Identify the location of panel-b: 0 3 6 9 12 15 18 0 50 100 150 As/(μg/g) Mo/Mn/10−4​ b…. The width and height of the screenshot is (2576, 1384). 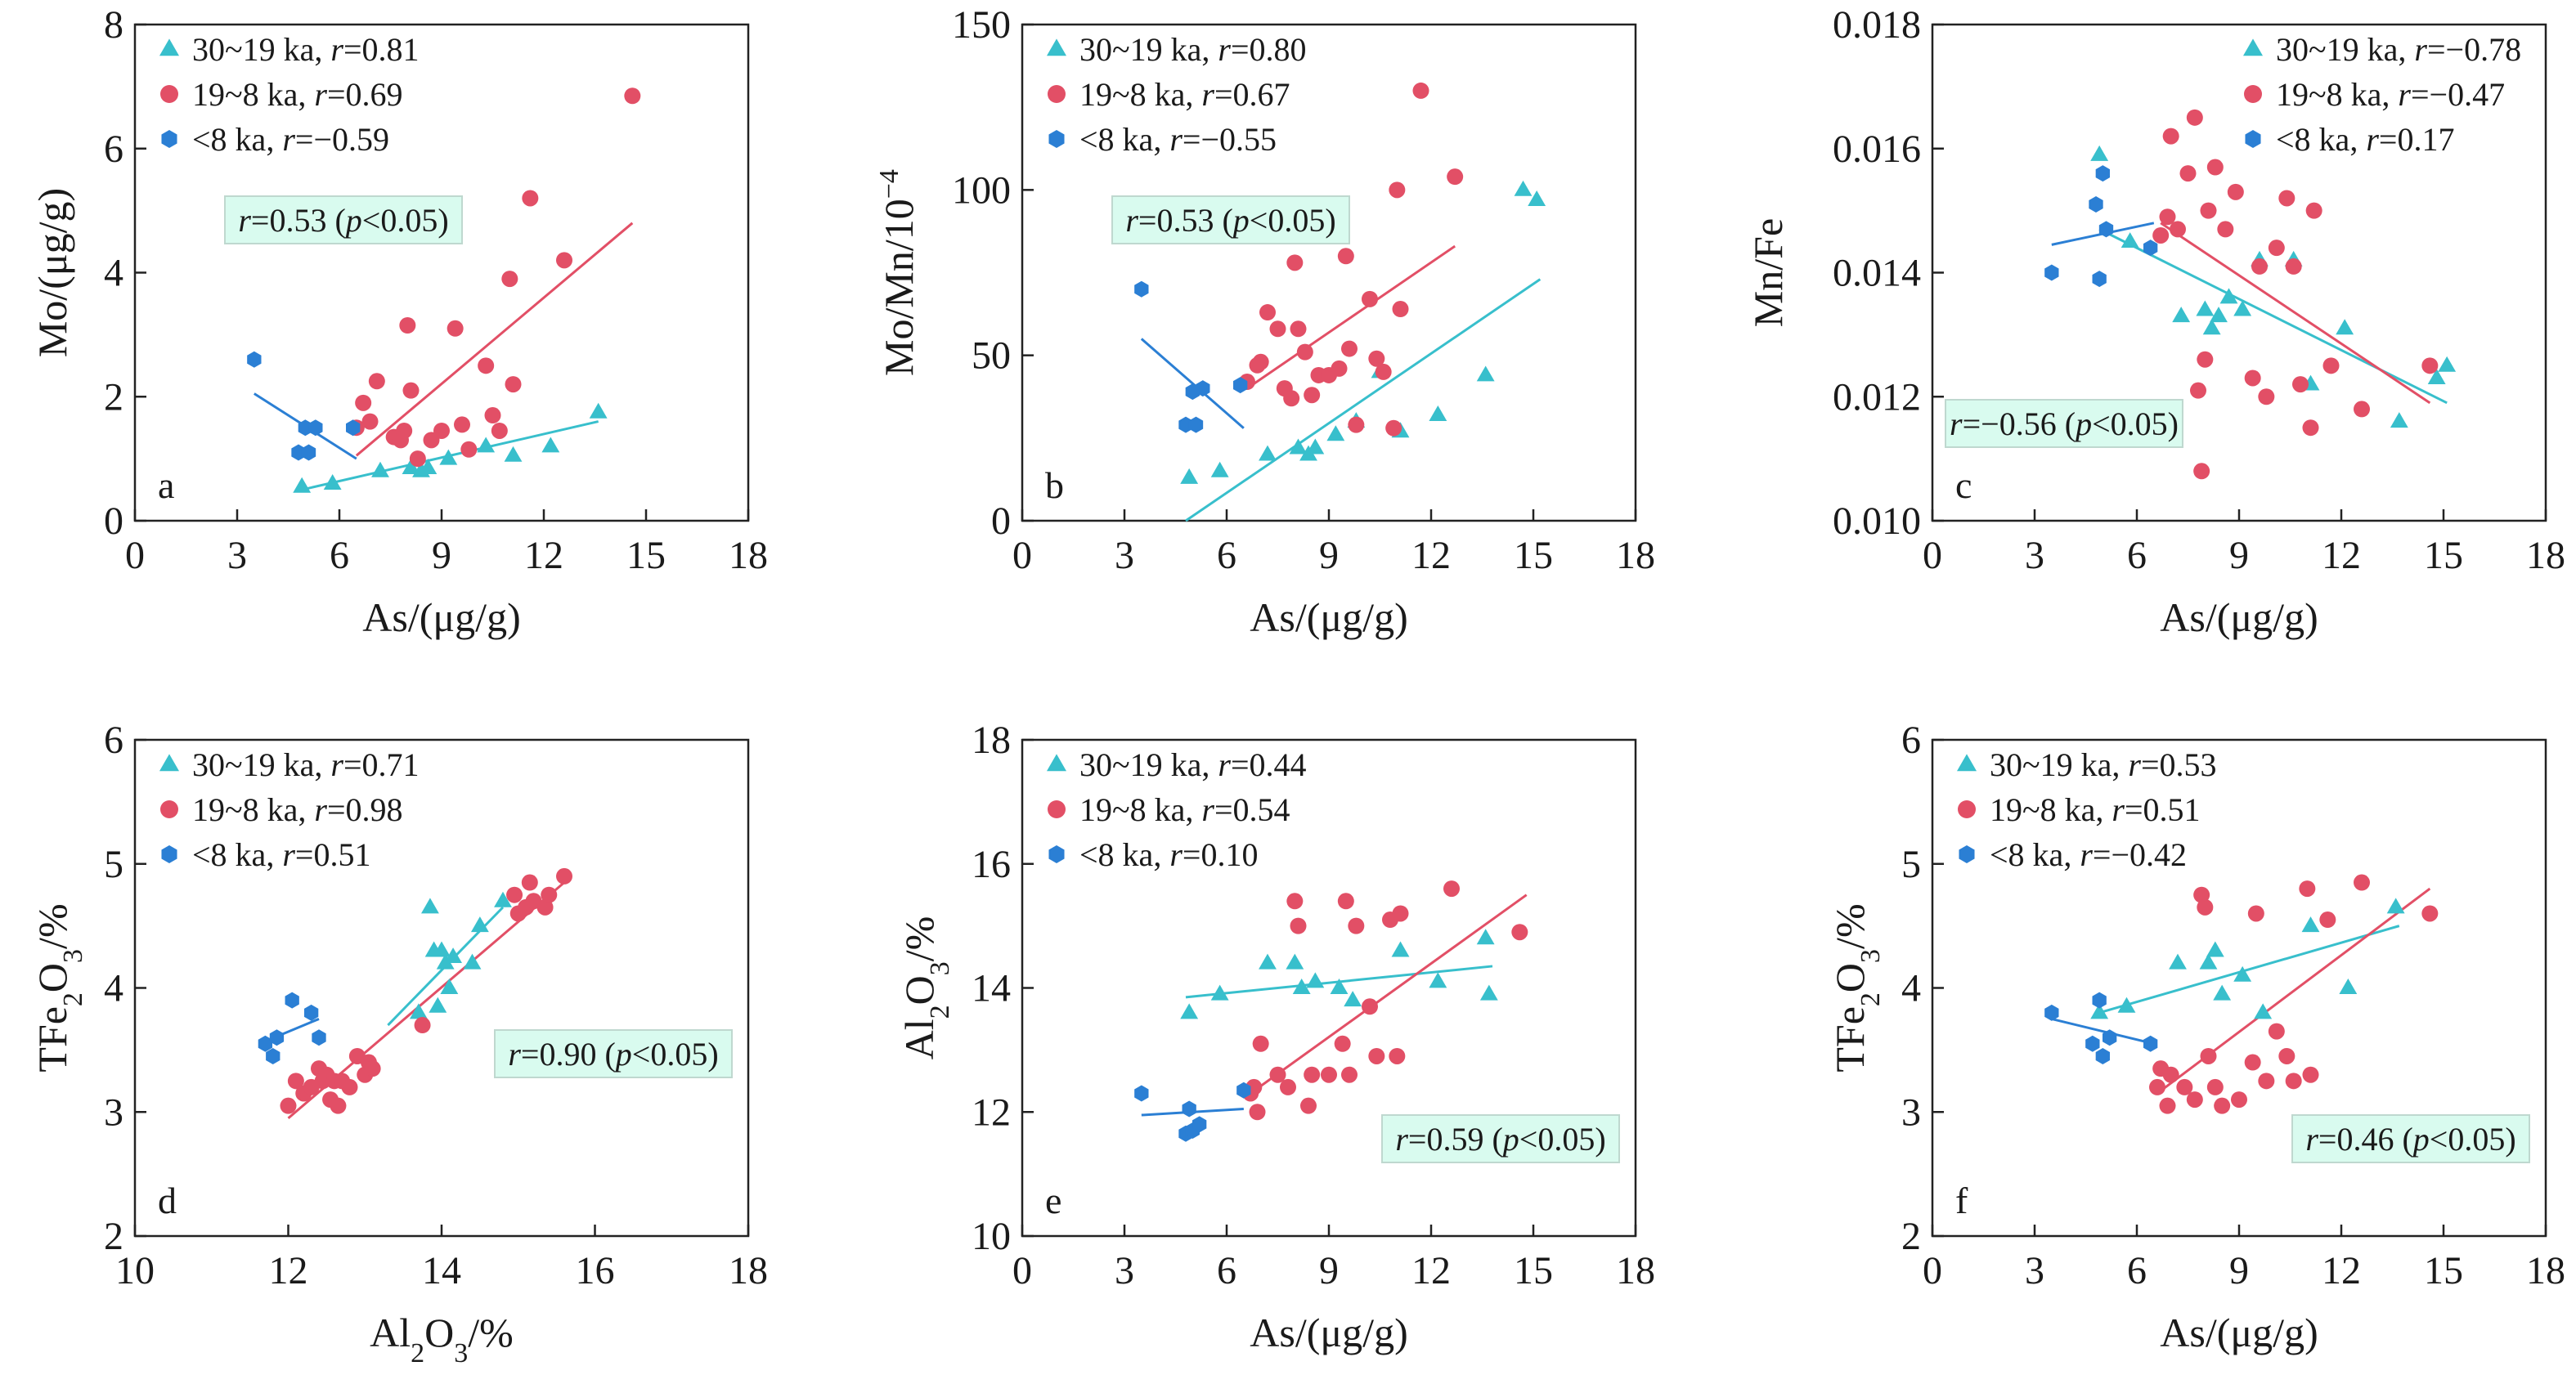
(1265, 321).